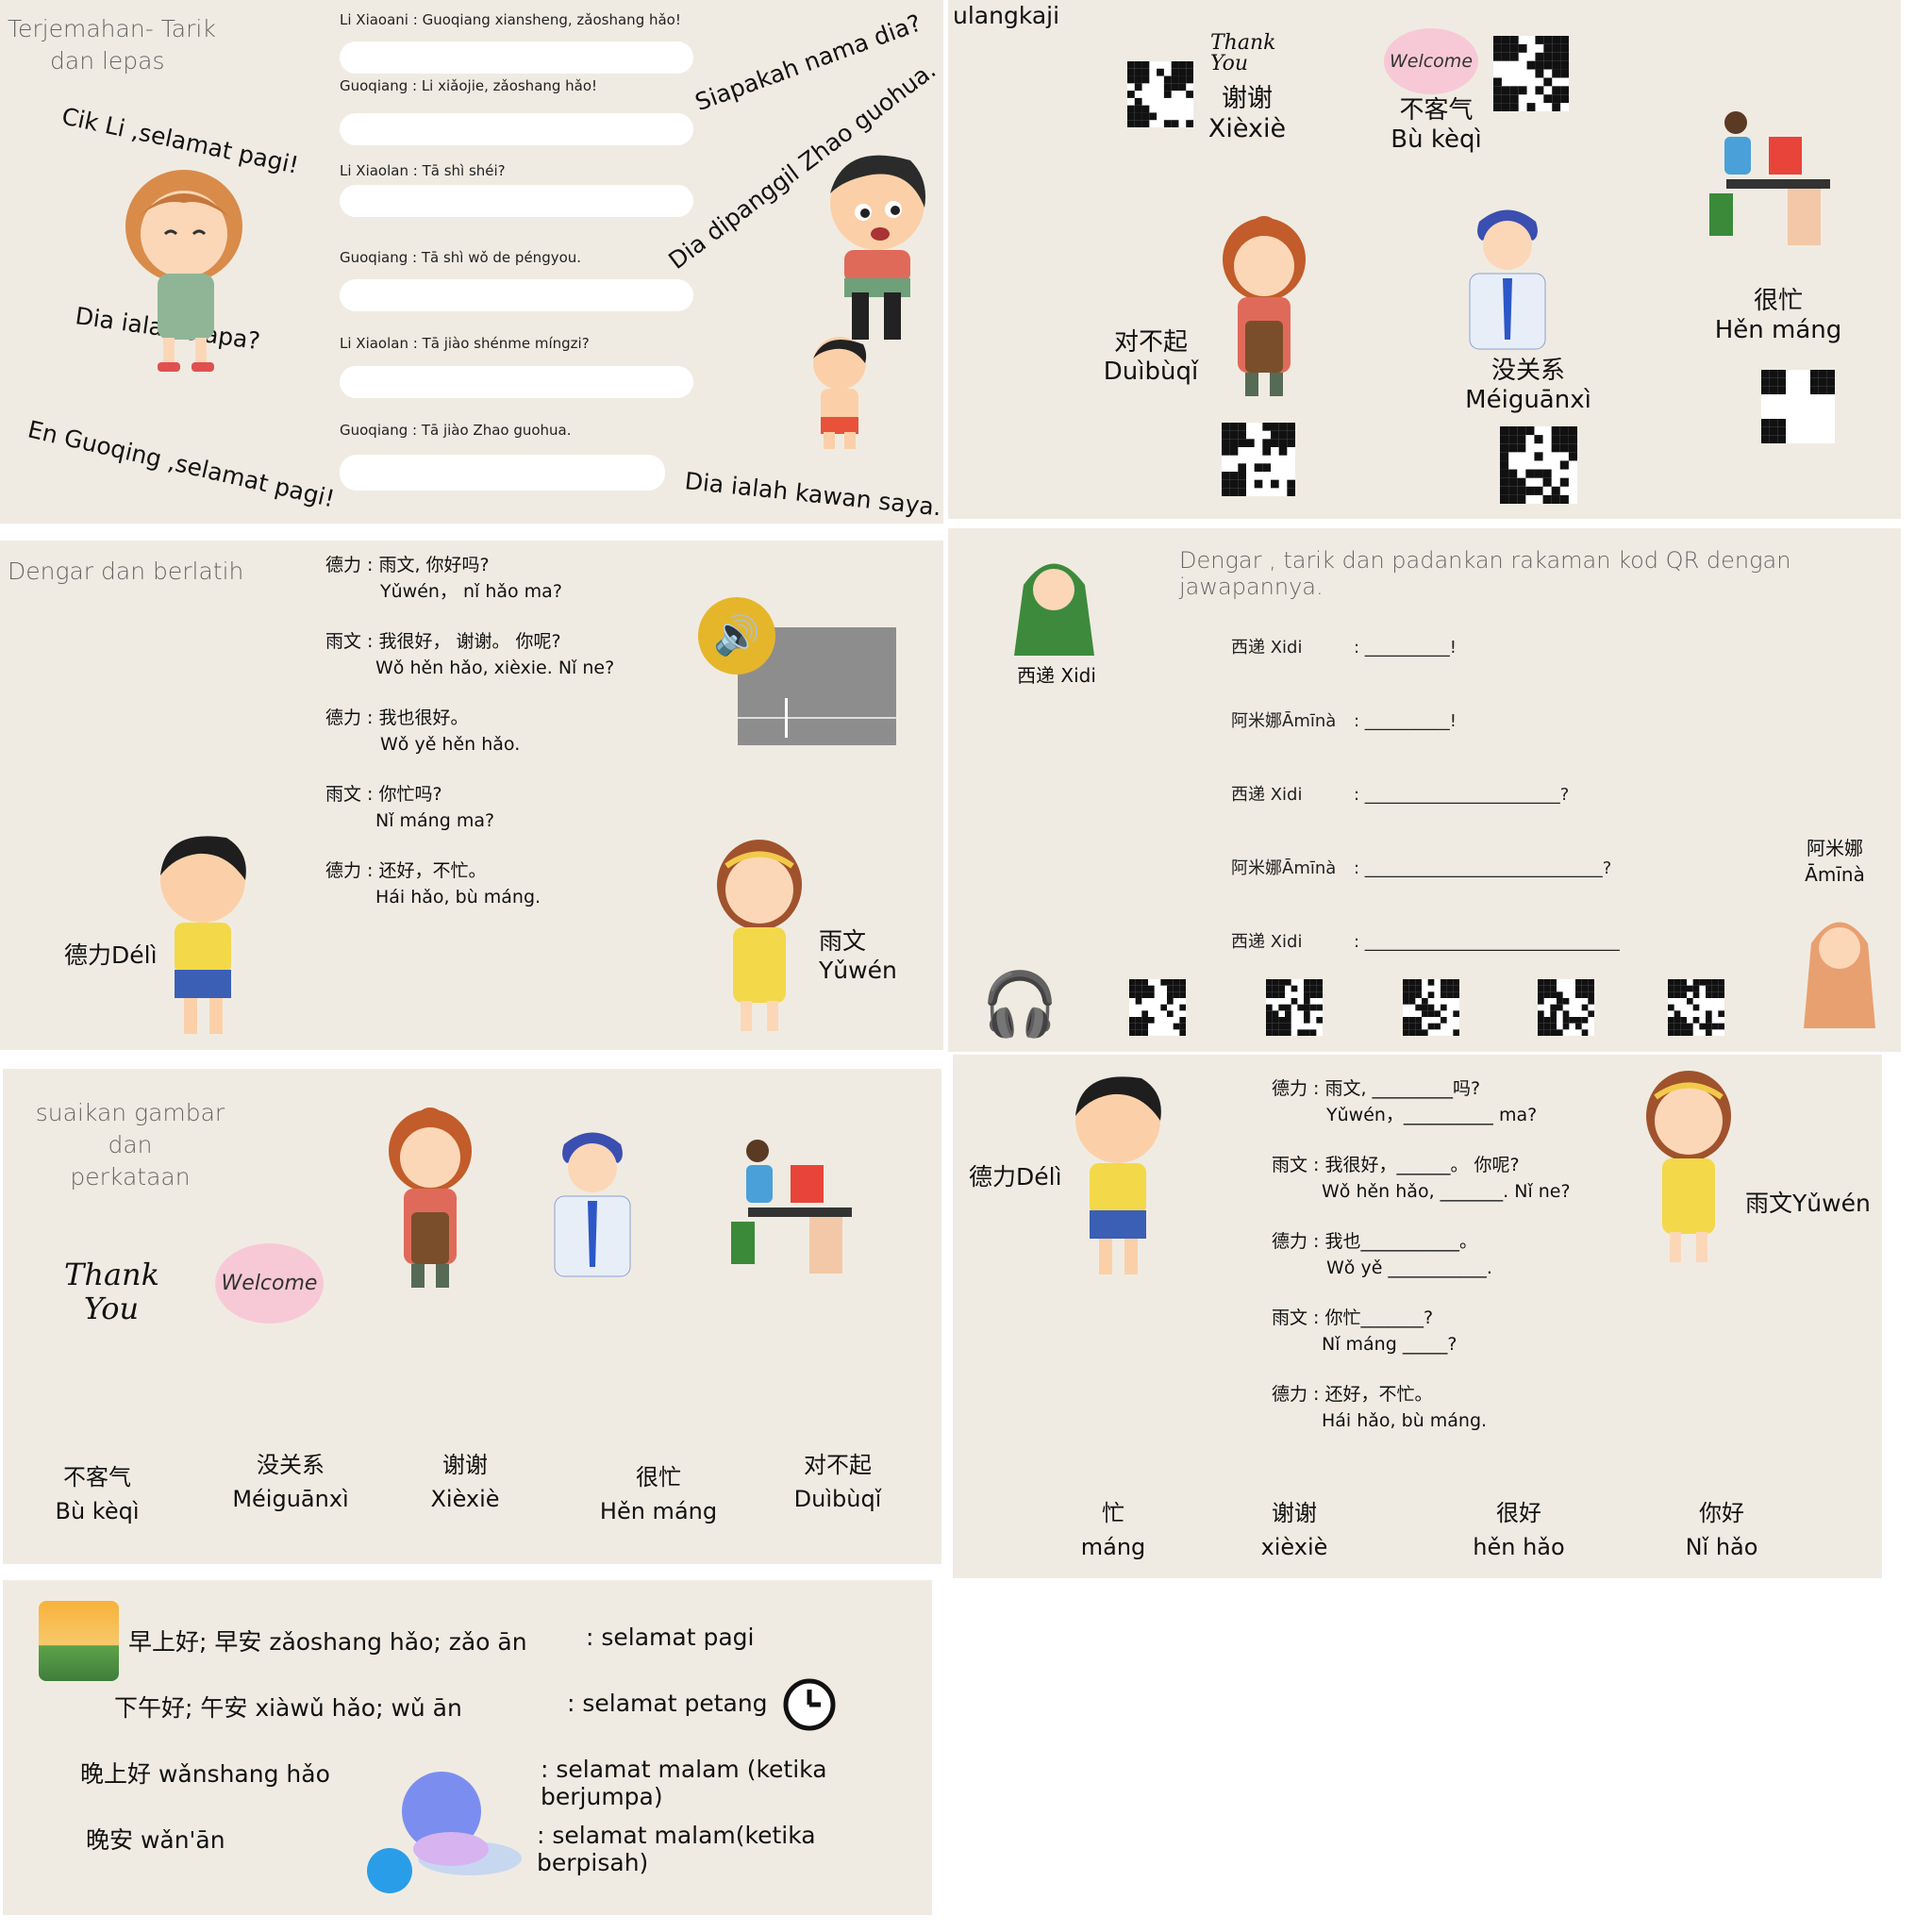 The image size is (1932, 1932). Describe the element at coordinates (1483, 868) in the screenshot. I see `answer-blank: : ____________________________?` at that location.